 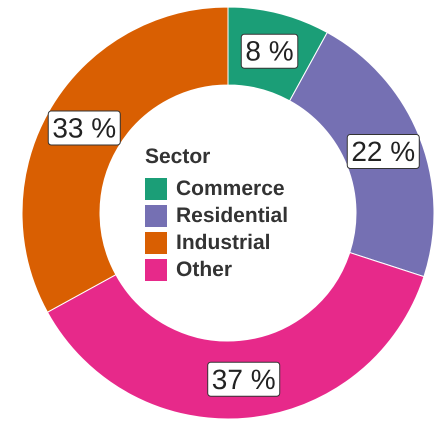 I want to click on data-label: 37 %, so click(x=244, y=379).